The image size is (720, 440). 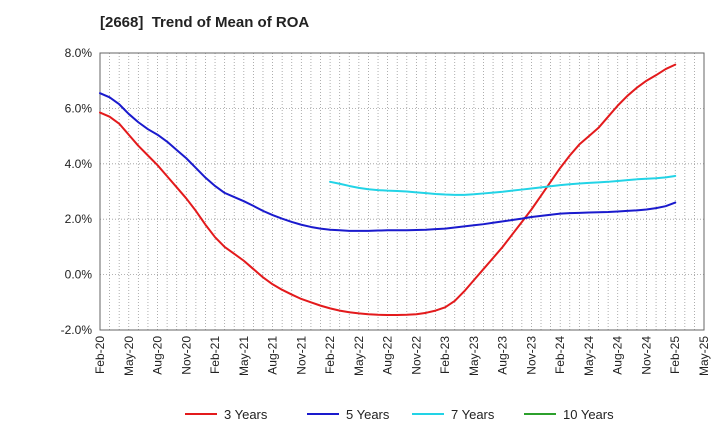 I want to click on x-tick-label: Feb-24, so click(x=560, y=355).